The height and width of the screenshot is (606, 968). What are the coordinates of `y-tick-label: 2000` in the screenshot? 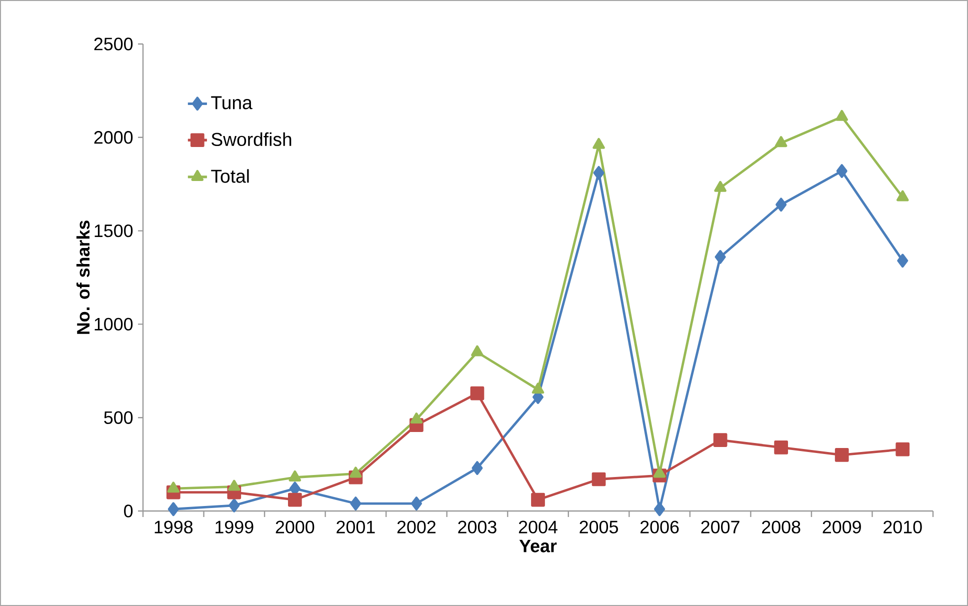 It's located at (113, 137).